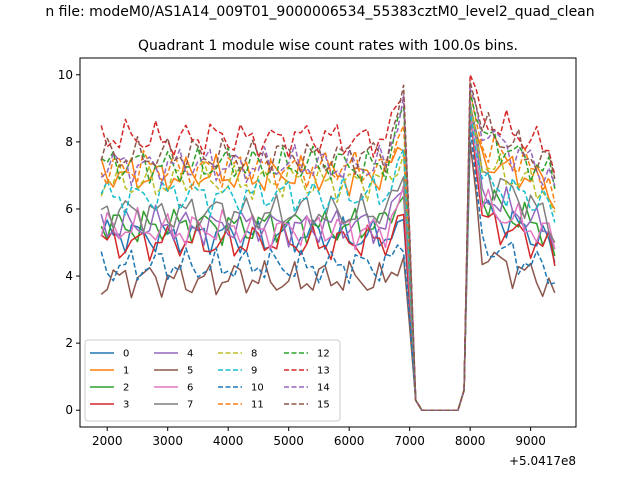  Describe the element at coordinates (69, 343) in the screenshot. I see `y-tick-label: 2` at that location.